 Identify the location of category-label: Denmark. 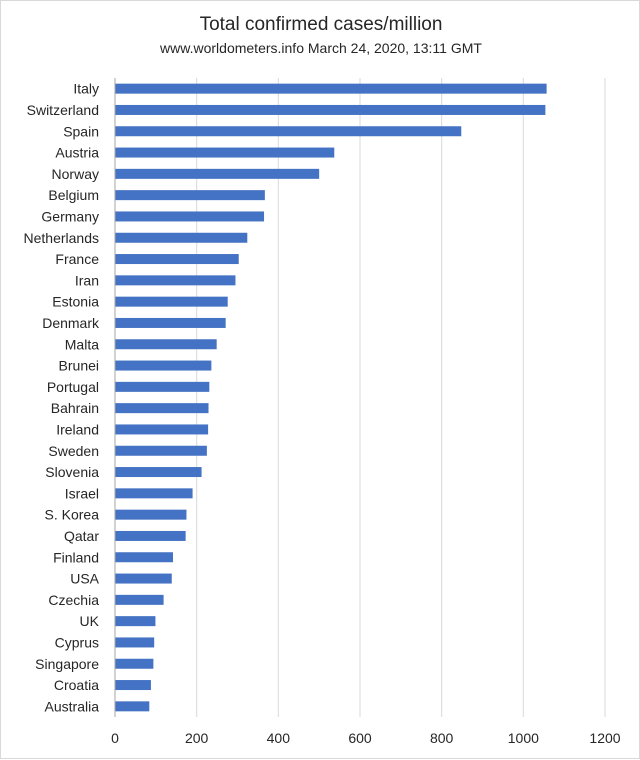
(71, 323).